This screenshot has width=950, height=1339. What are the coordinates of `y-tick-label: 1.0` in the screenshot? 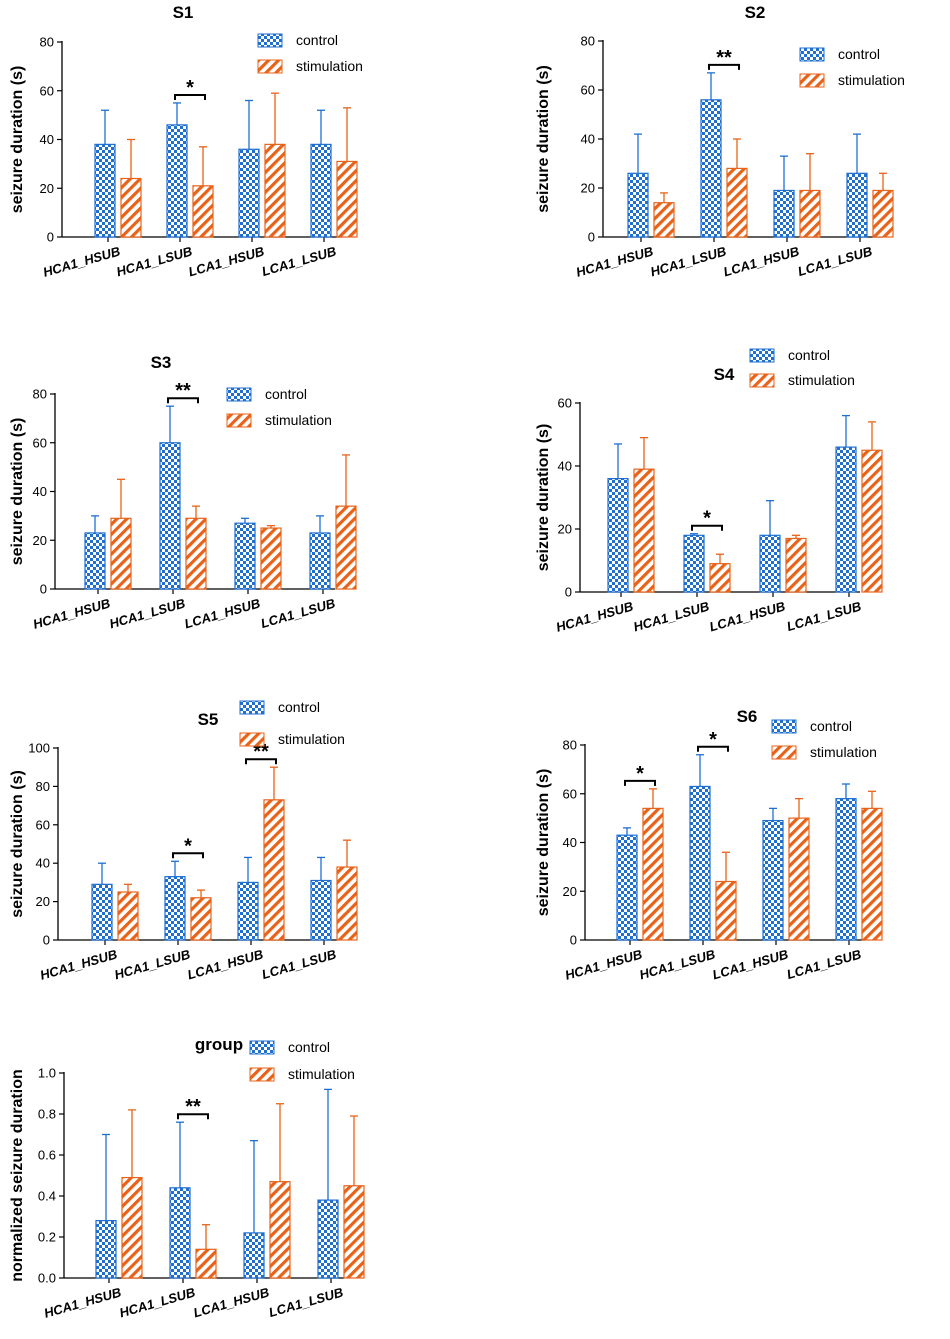 It's located at (47, 1073).